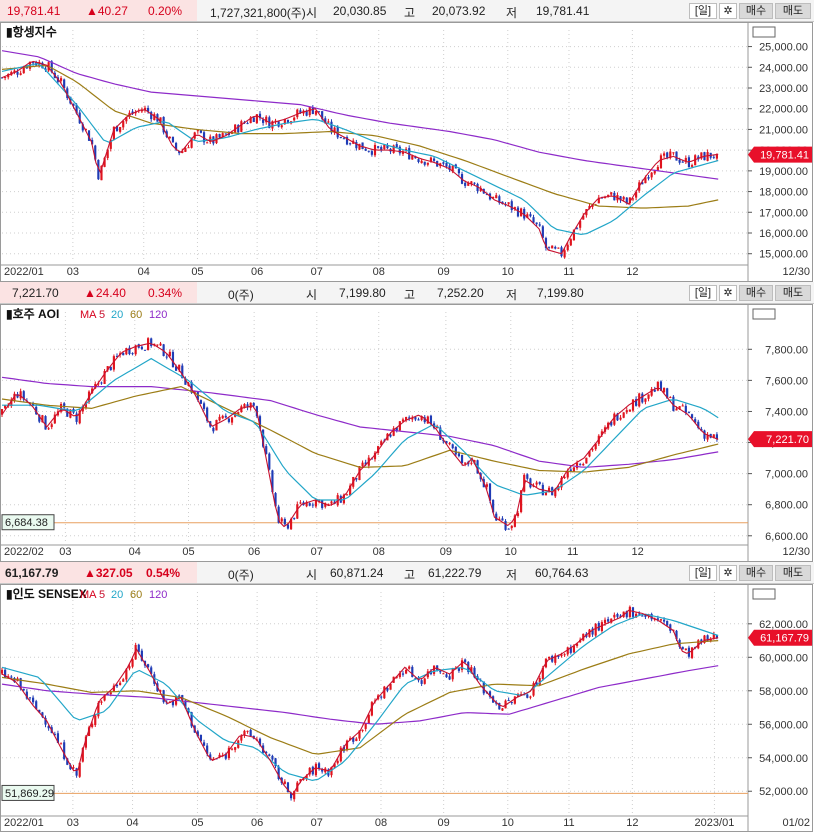  Describe the element at coordinates (165, 293) in the screenshot. I see `change-pct: 0.34%` at that location.